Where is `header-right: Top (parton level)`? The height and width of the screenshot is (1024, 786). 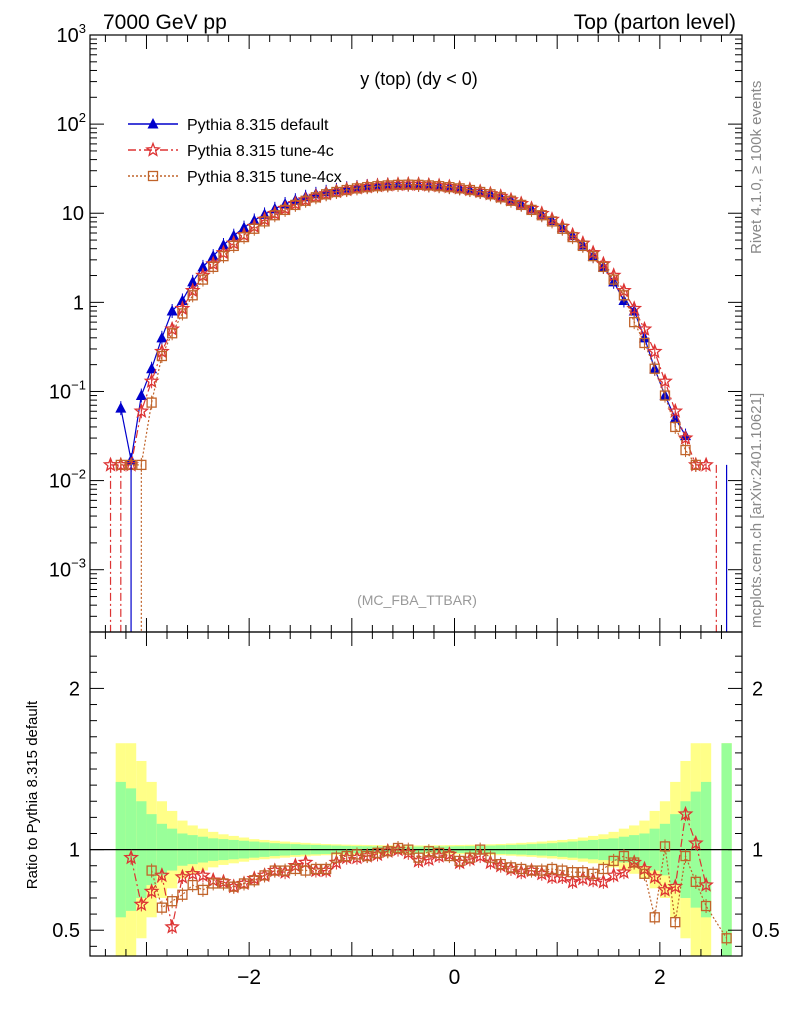
header-right: Top (parton level) is located at coordinates (655, 22).